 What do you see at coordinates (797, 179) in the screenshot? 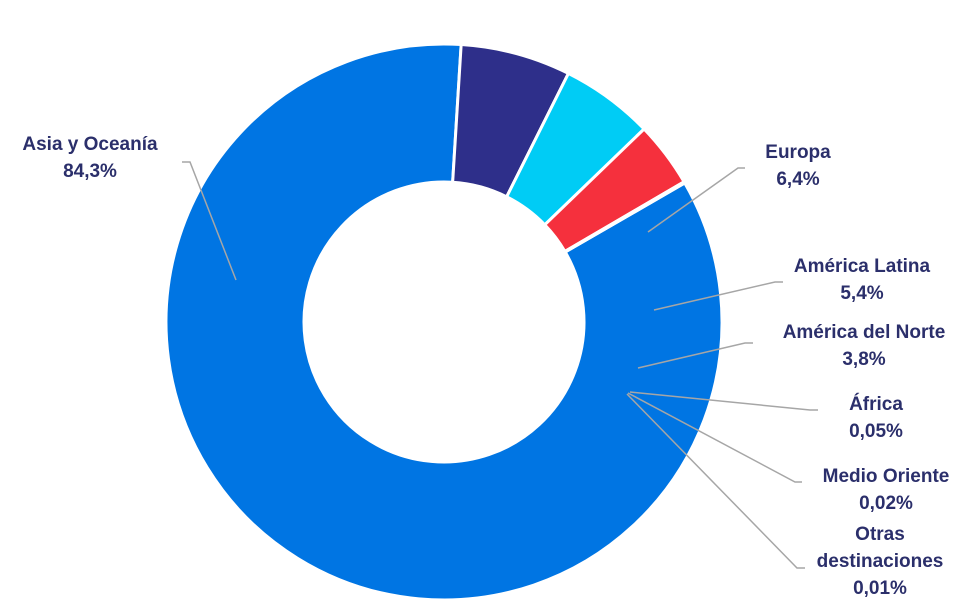
I see `slice-value-label: 6,4%` at bounding box center [797, 179].